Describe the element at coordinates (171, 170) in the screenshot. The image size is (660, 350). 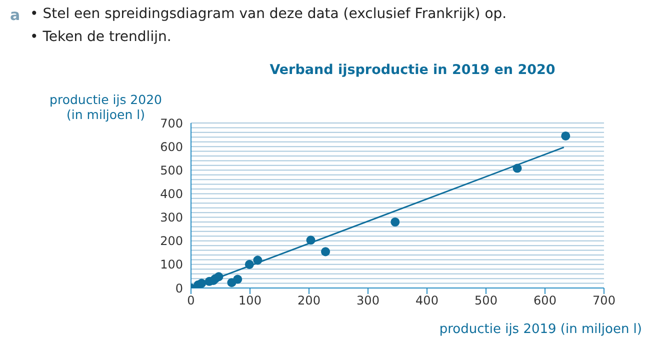
I see `y-tick-label: 500` at that location.